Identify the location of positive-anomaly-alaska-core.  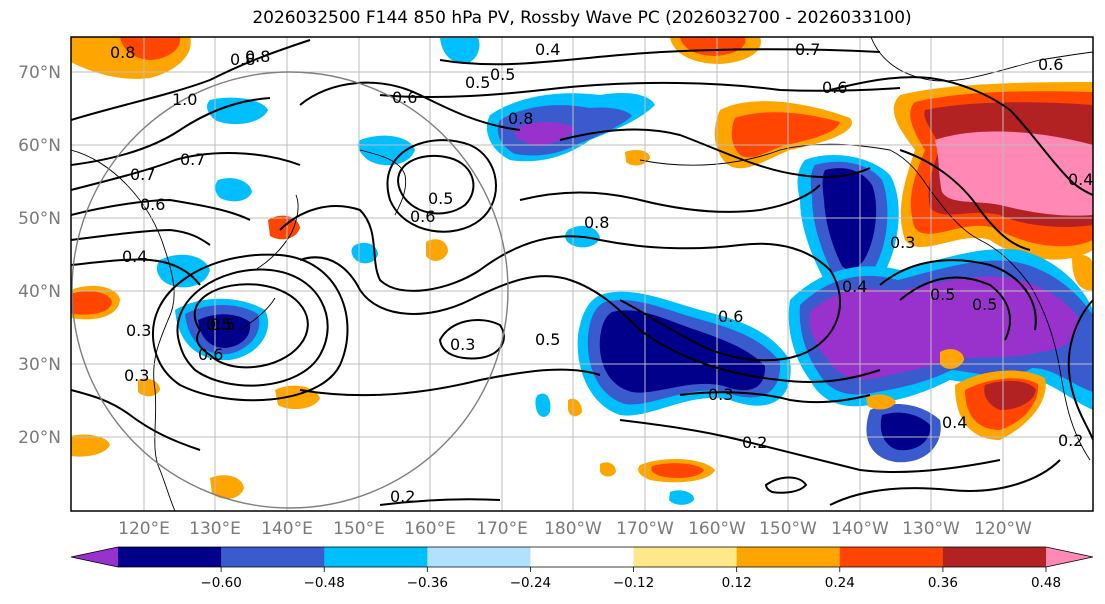
(785, 135).